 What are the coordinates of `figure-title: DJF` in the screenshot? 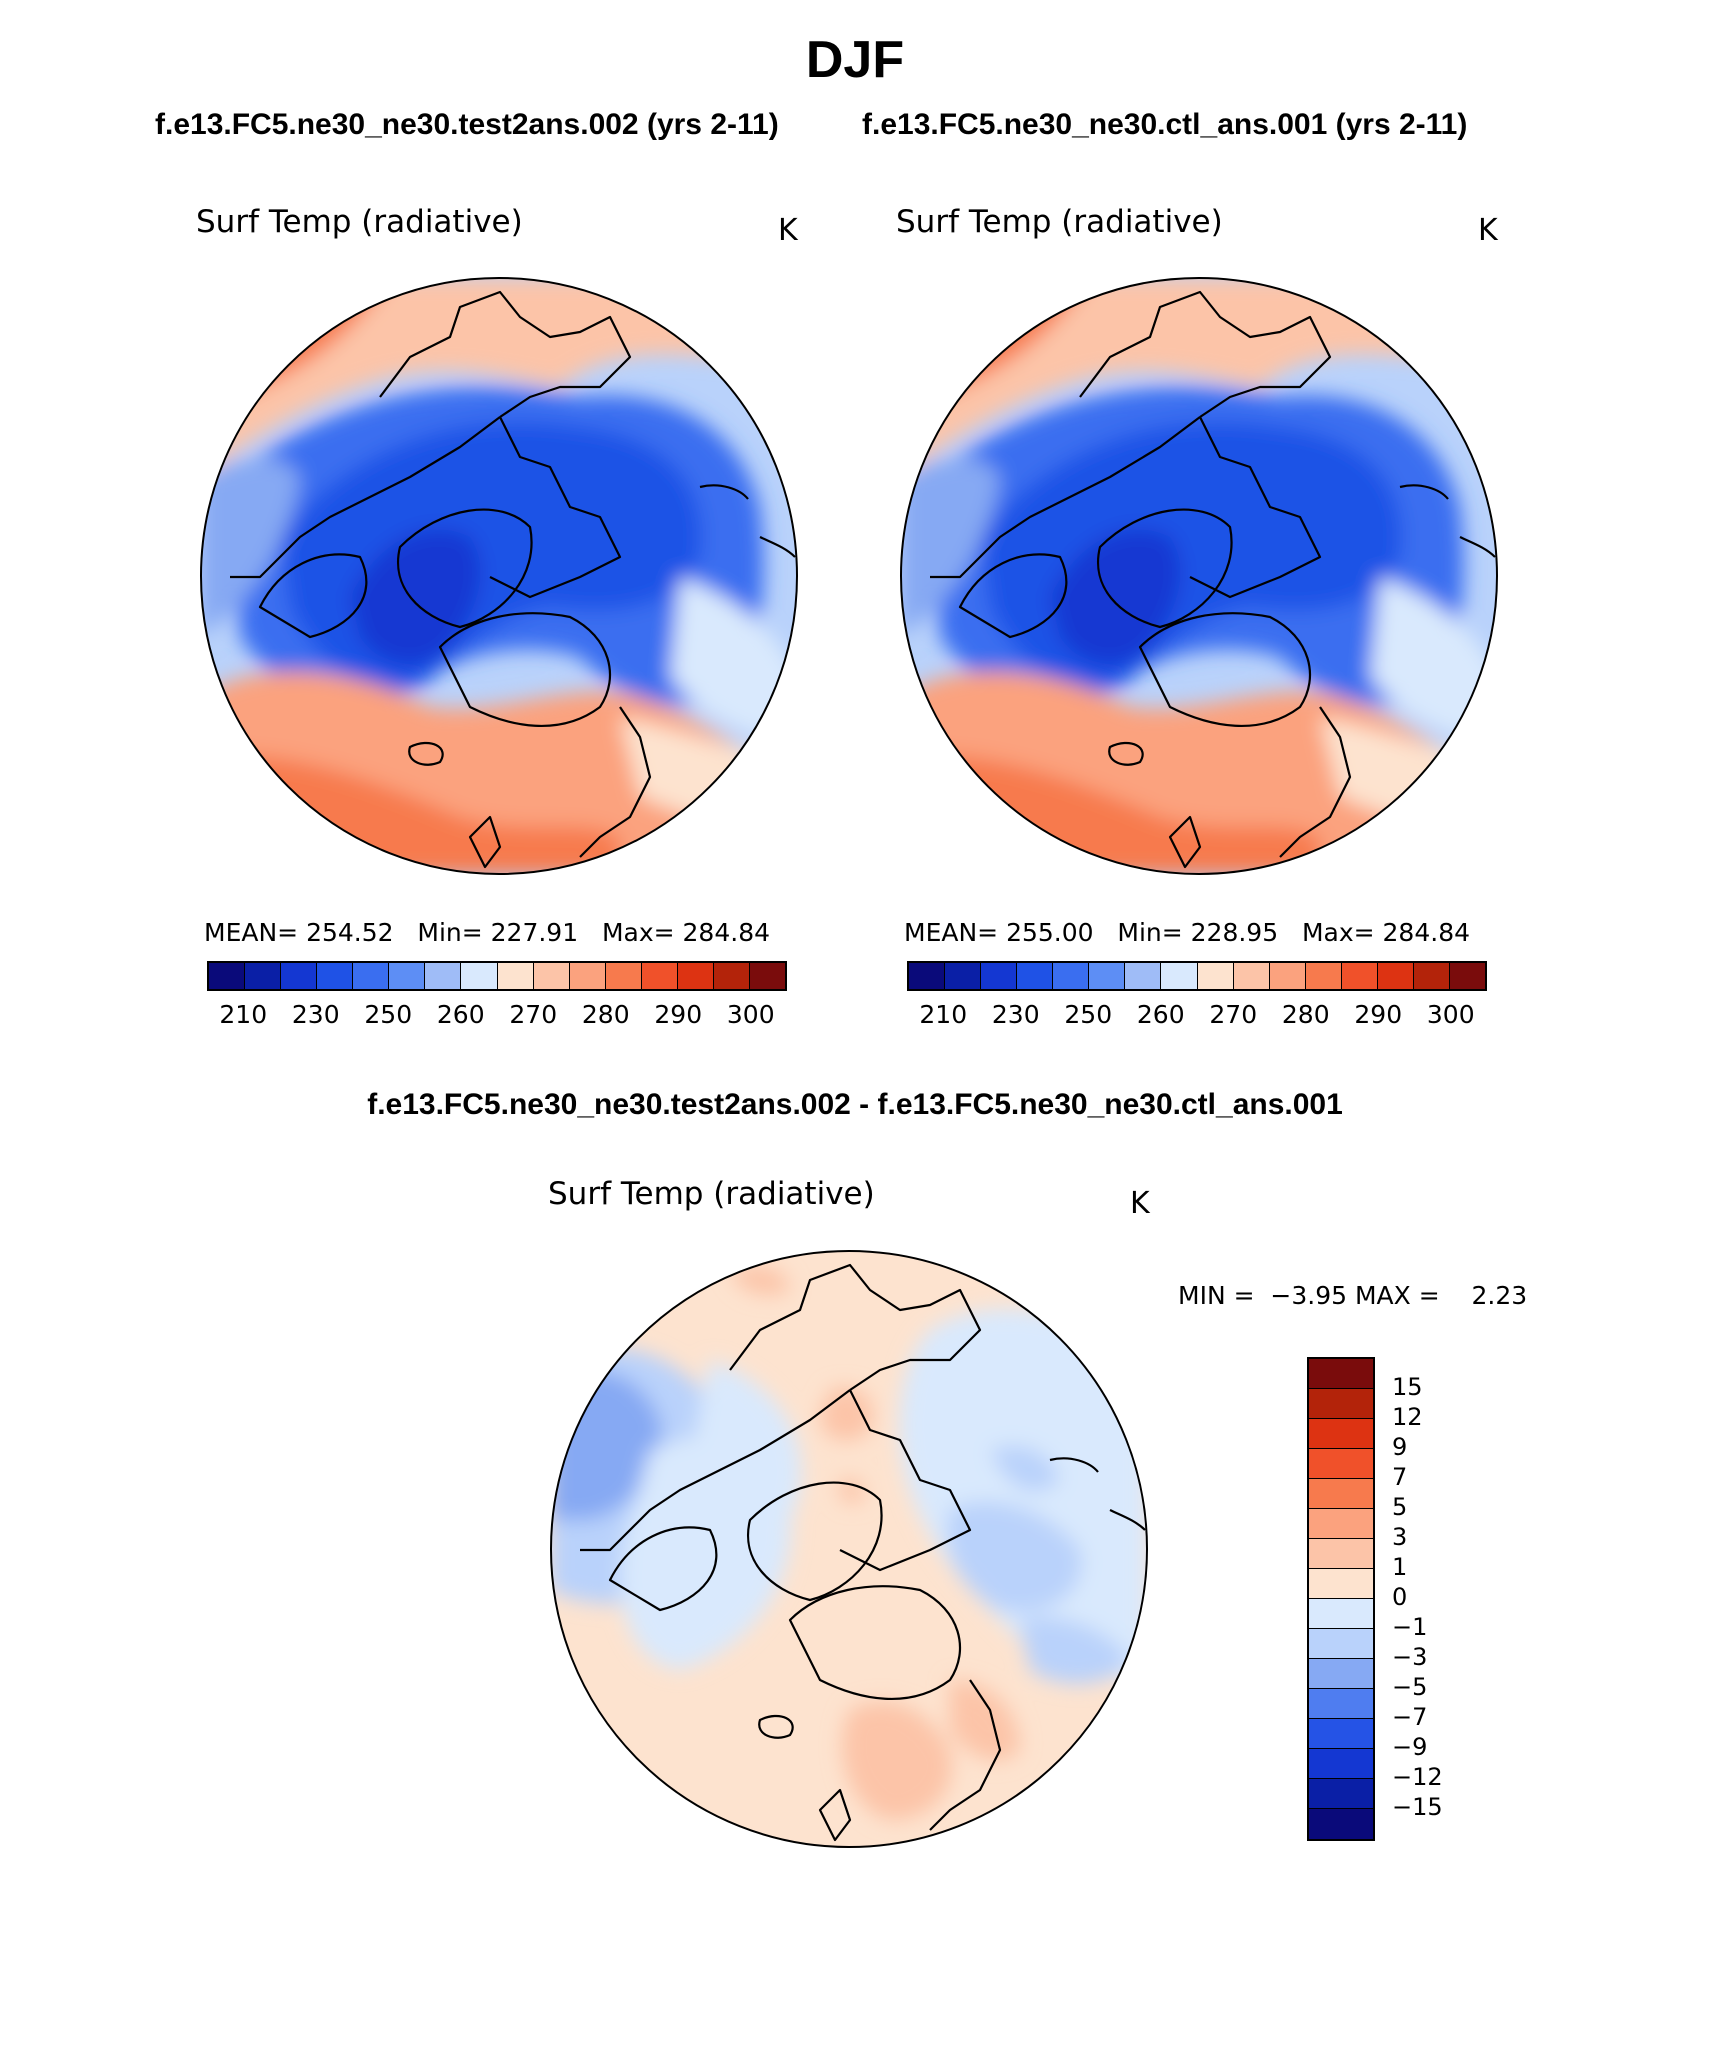 It's located at (855, 60).